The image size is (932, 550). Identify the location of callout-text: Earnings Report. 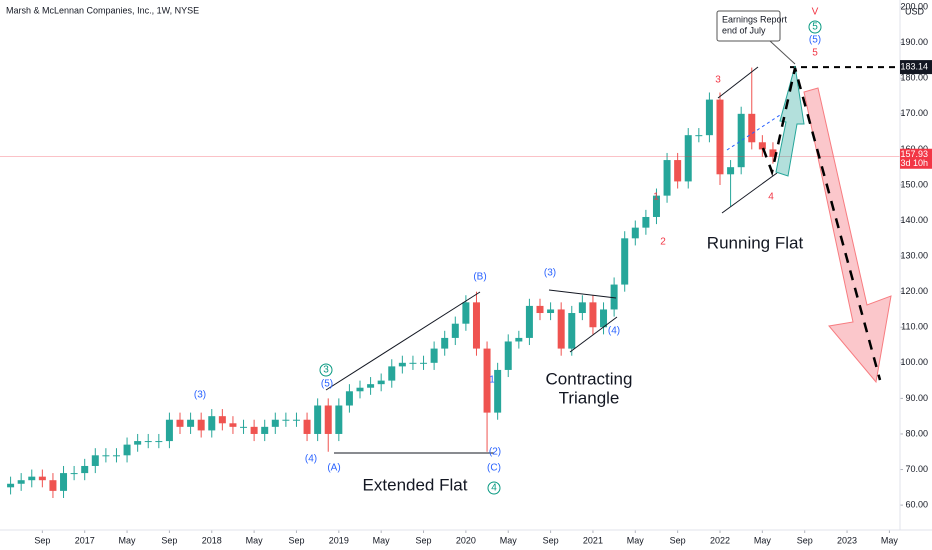
(755, 19).